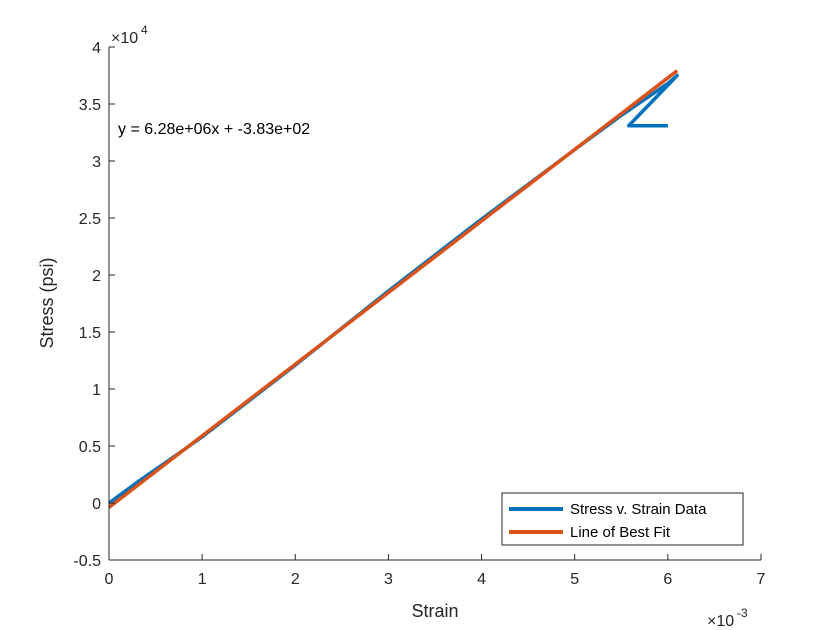 The width and height of the screenshot is (840, 630). I want to click on y-tick-label: 1, so click(96, 390).